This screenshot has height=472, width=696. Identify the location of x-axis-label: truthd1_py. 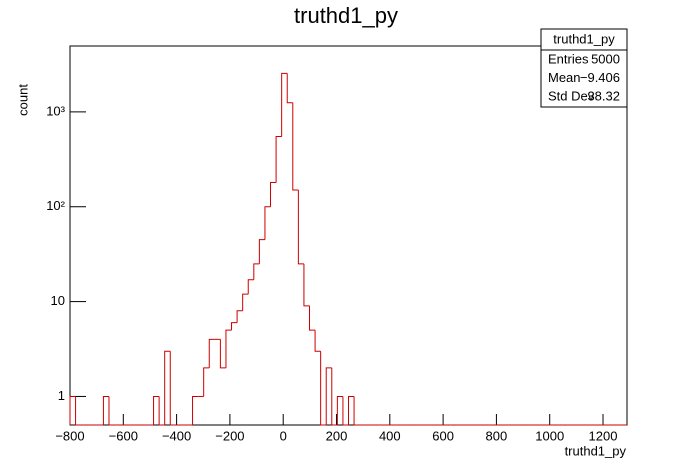
(596, 450).